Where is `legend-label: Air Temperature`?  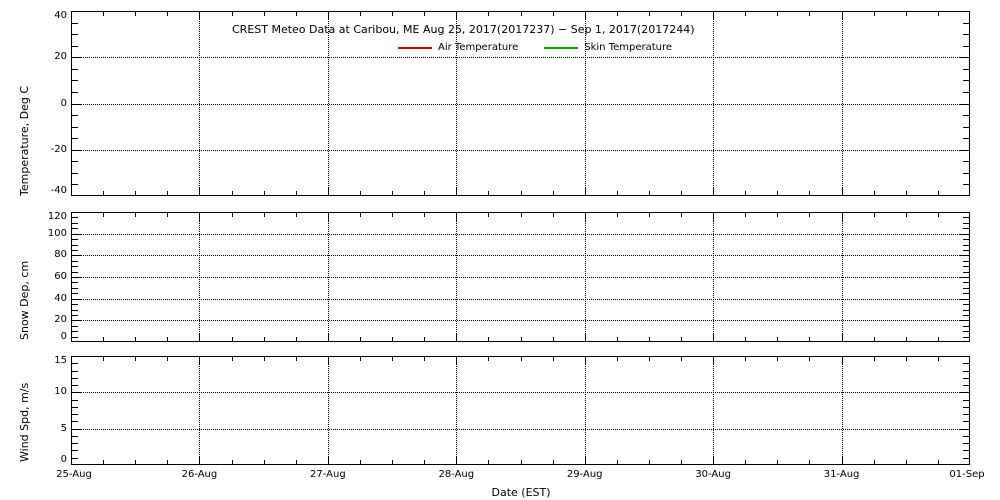 legend-label: Air Temperature is located at coordinates (478, 47).